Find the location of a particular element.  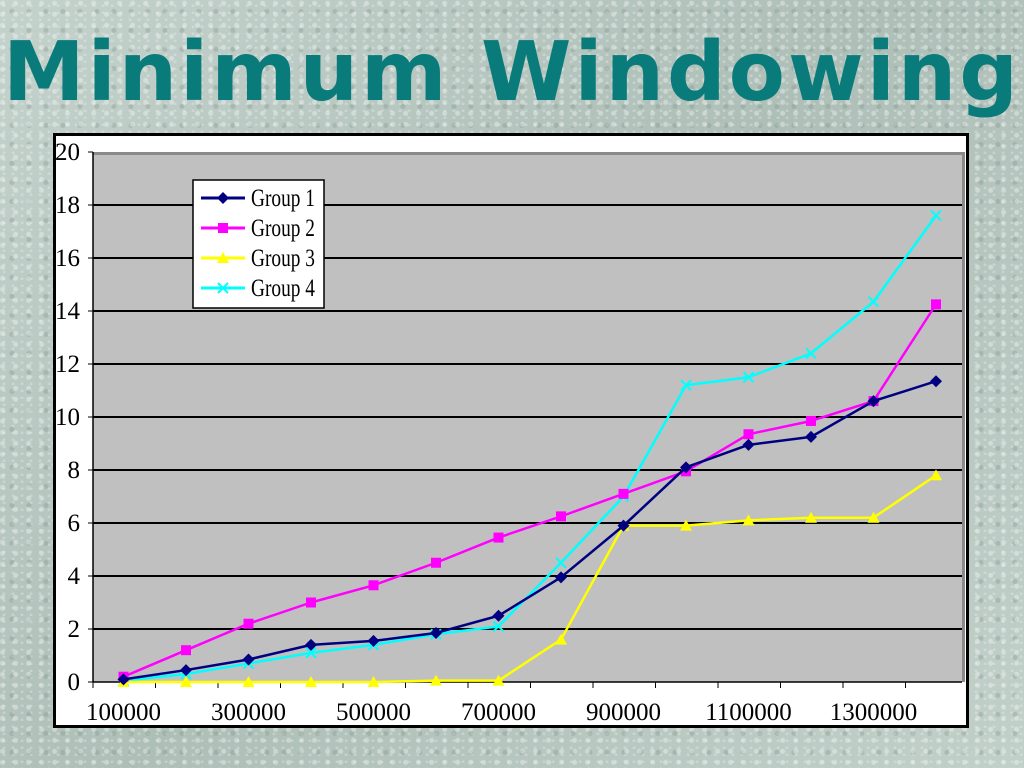

y-tick-label: 0 is located at coordinates (74, 682).